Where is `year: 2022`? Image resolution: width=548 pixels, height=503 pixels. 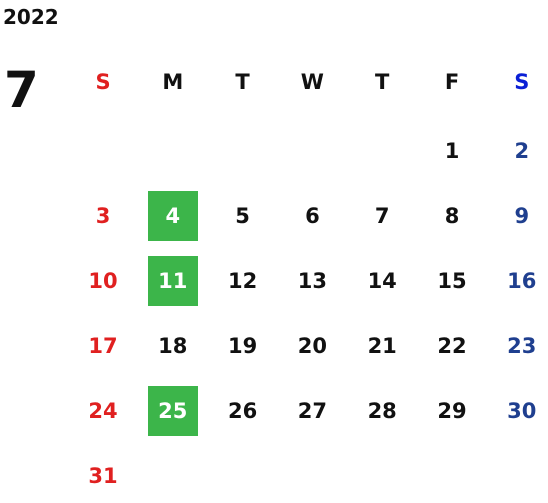
year: 2022 is located at coordinates (31, 17).